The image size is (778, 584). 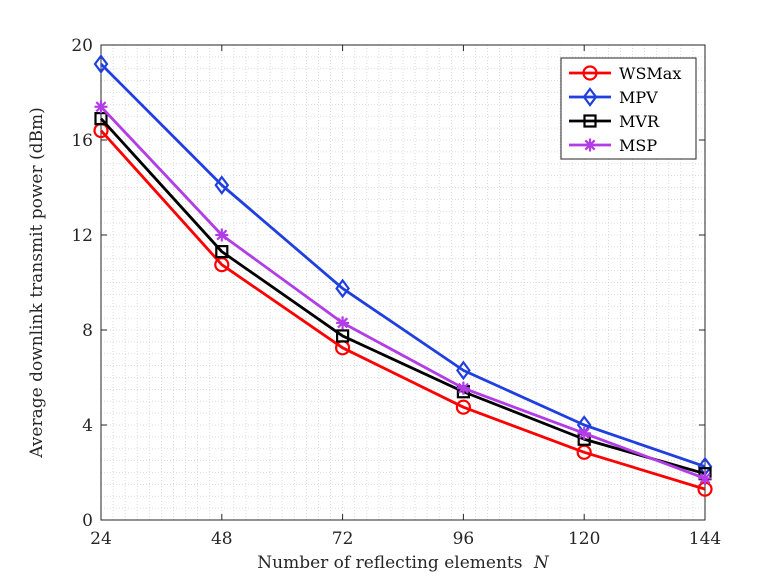 What do you see at coordinates (87, 521) in the screenshot?
I see `y-tick-label: 0` at bounding box center [87, 521].